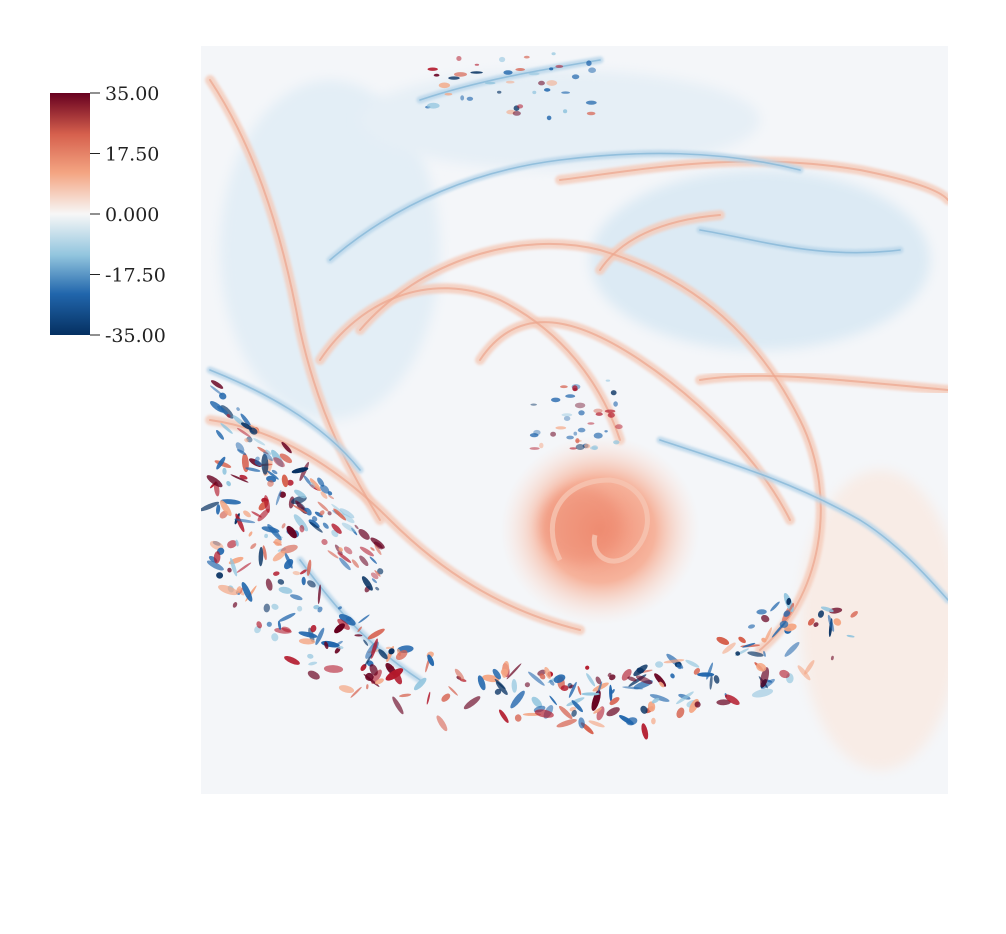 This screenshot has height=934, width=1006. Describe the element at coordinates (132, 215) in the screenshot. I see `colorbar-tick-label: 0.000` at that location.